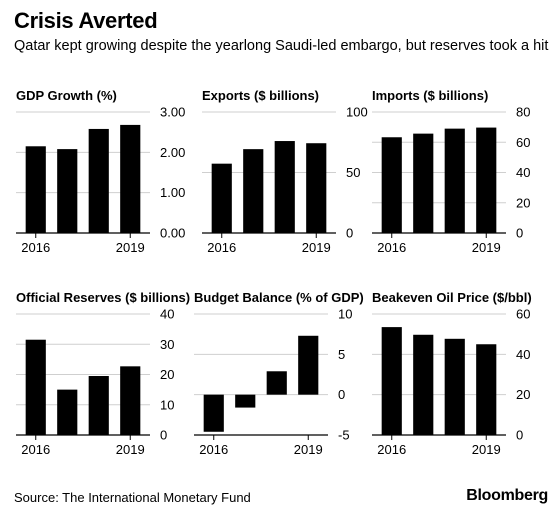  I want to click on page-title: Crisis Averted, so click(86, 20).